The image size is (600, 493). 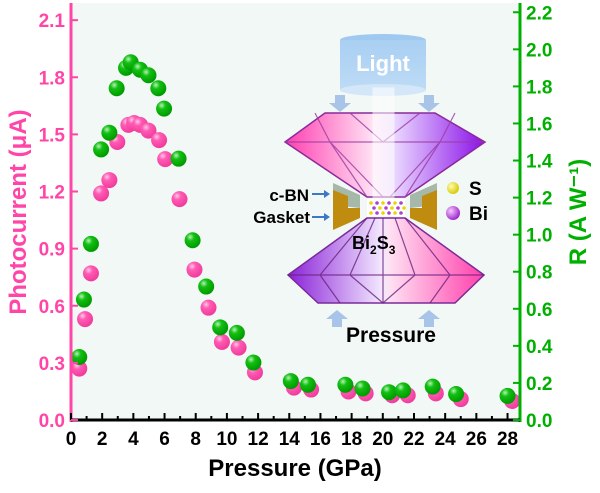 I want to click on y-left-tick-label: 1.2, so click(x=52, y=193).